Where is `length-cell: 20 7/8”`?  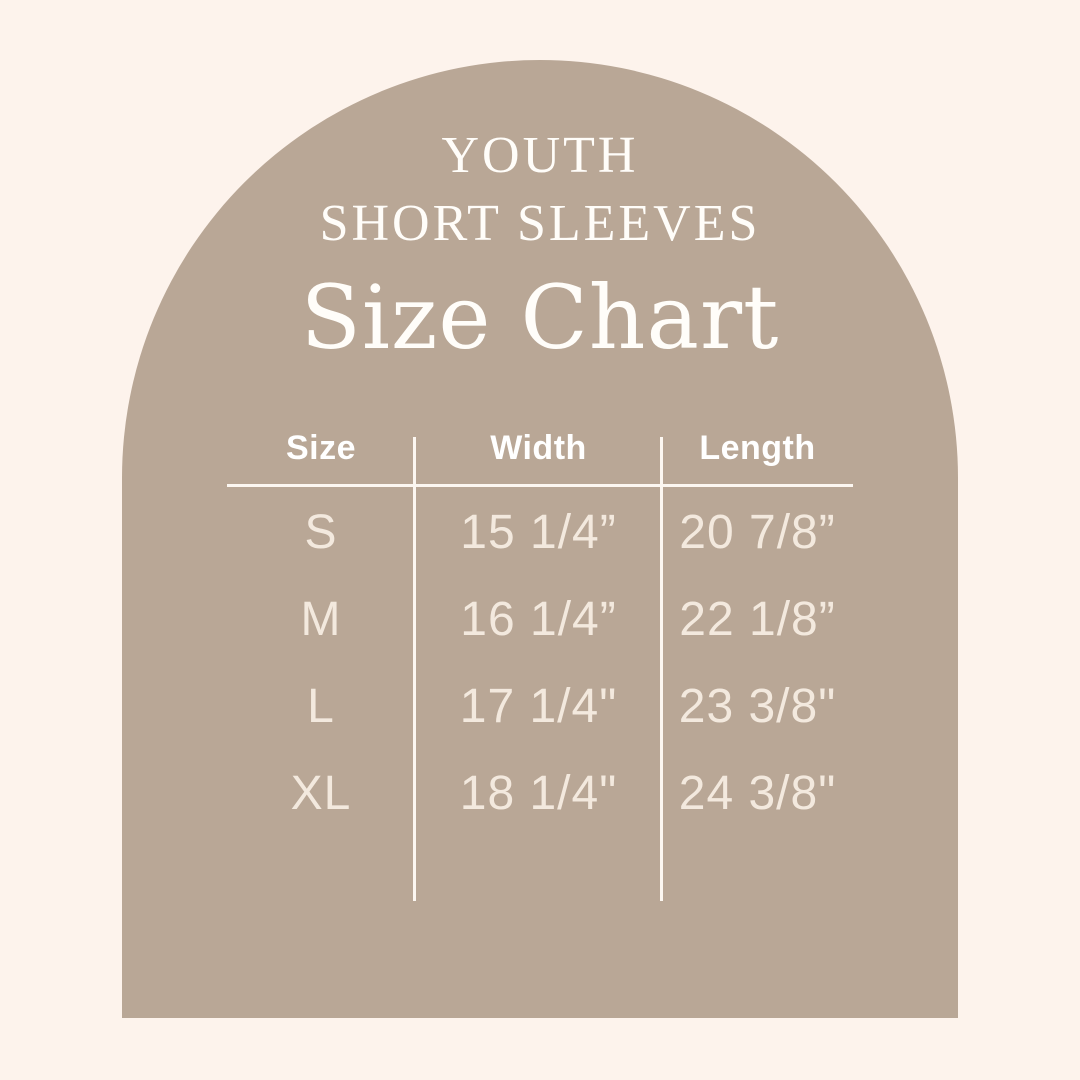
length-cell: 20 7/8” is located at coordinates (757, 532).